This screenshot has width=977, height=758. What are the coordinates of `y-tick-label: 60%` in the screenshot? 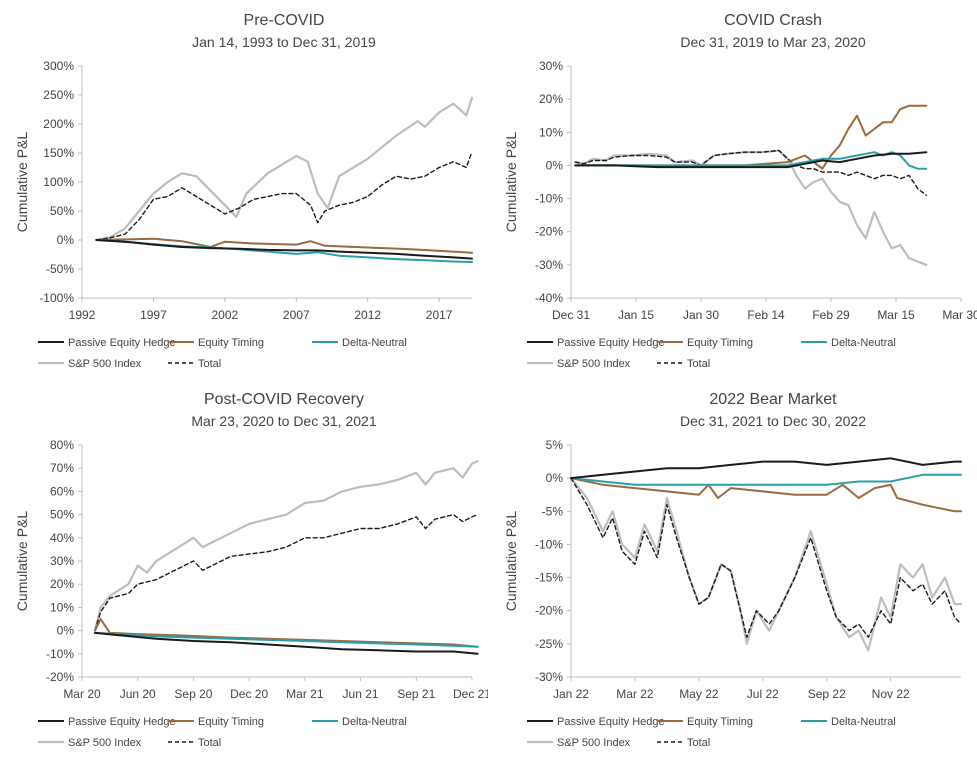 It's located at (62, 491).